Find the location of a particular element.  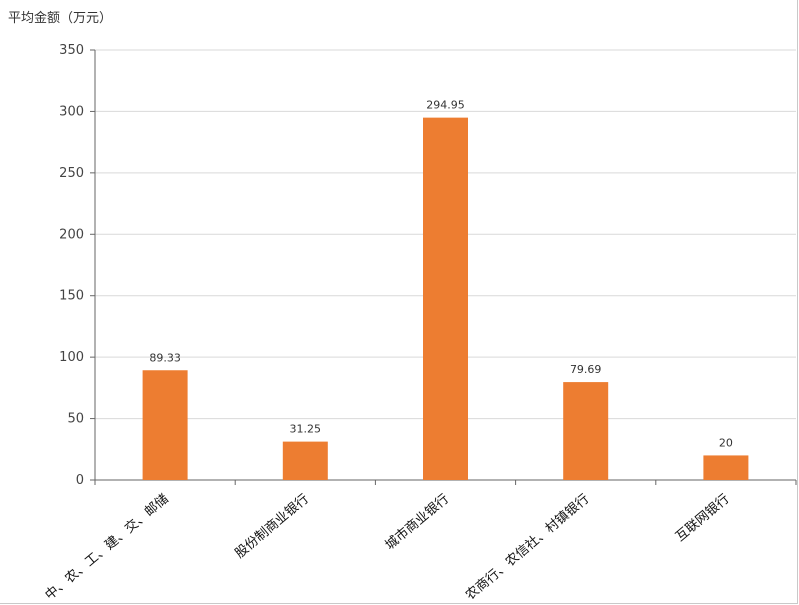

data-label: 89.33 is located at coordinates (165, 357).